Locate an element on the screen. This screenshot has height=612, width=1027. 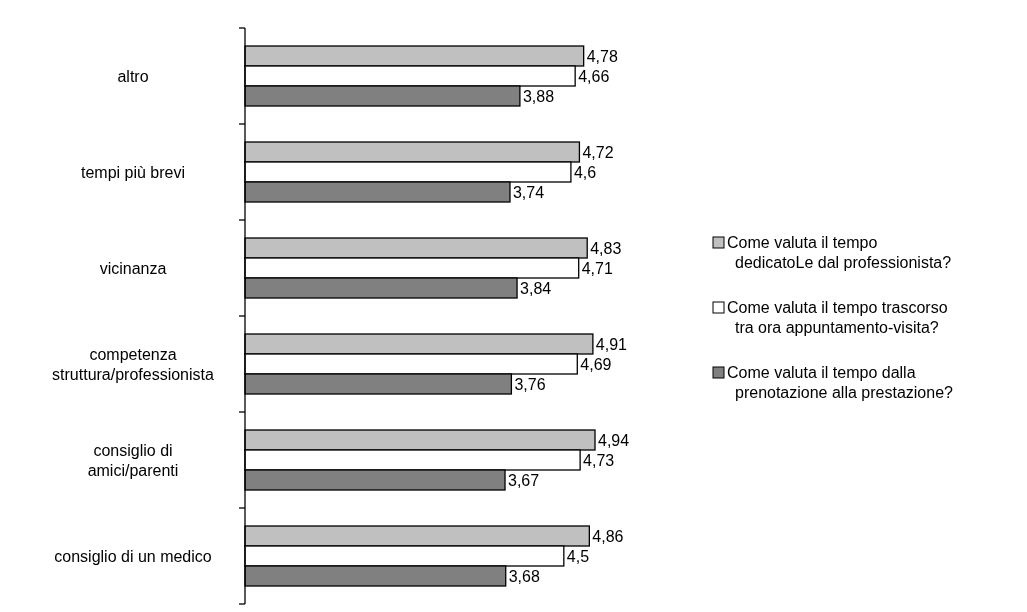
data-label: 4,91 is located at coordinates (611, 344).